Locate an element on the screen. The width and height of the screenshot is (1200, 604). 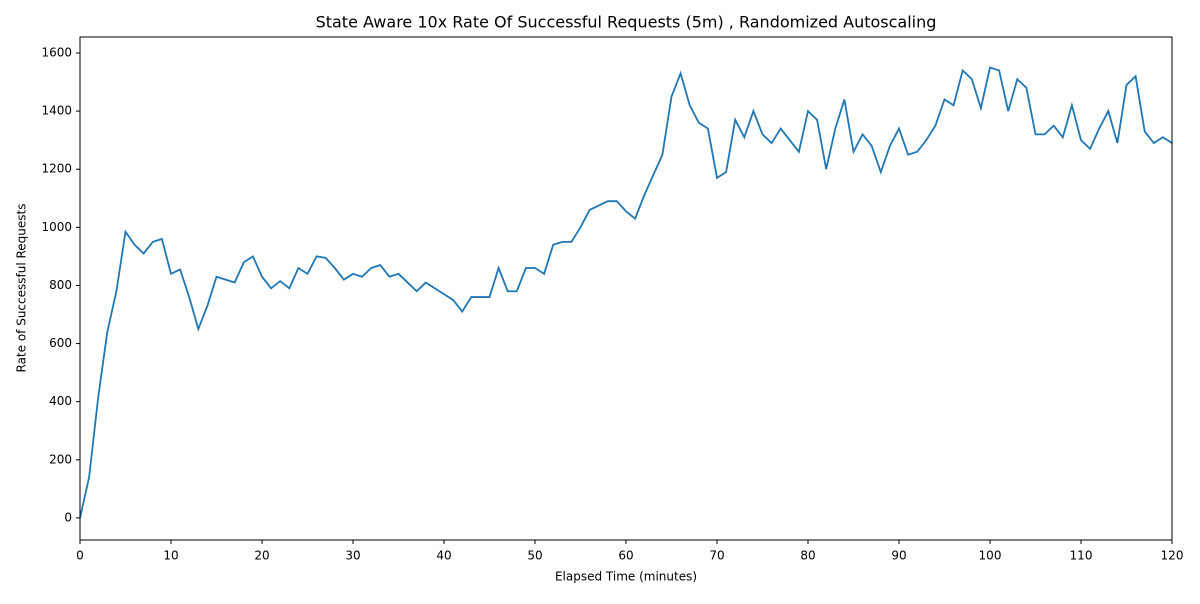
x-tick-label: 100 is located at coordinates (990, 556).